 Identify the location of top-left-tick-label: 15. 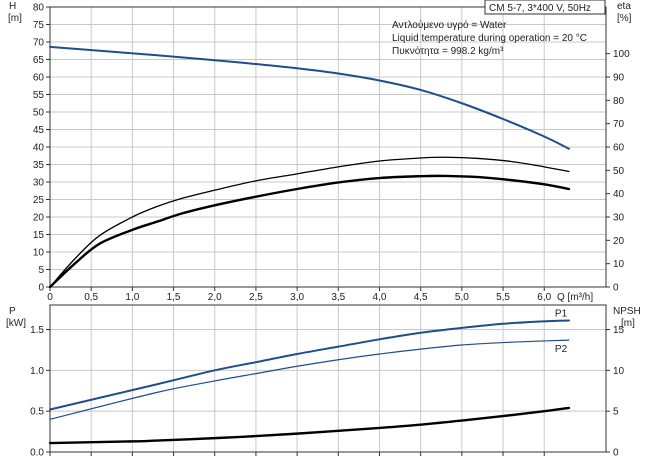
(39, 235).